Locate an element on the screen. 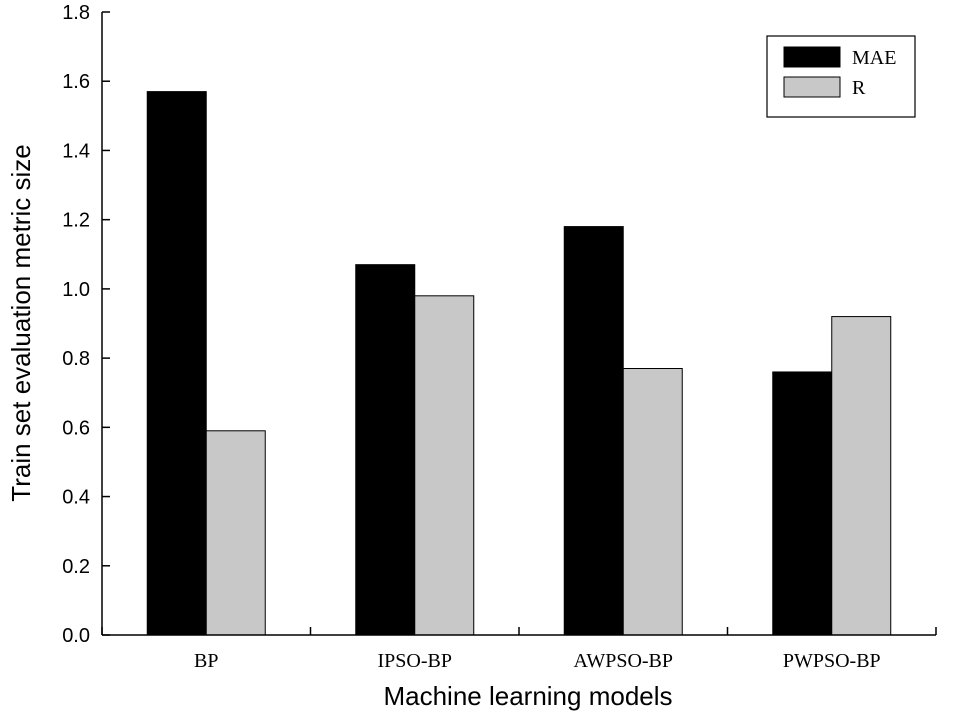 The width and height of the screenshot is (968, 718). bar-r-ipso-bp is located at coordinates (444, 465).